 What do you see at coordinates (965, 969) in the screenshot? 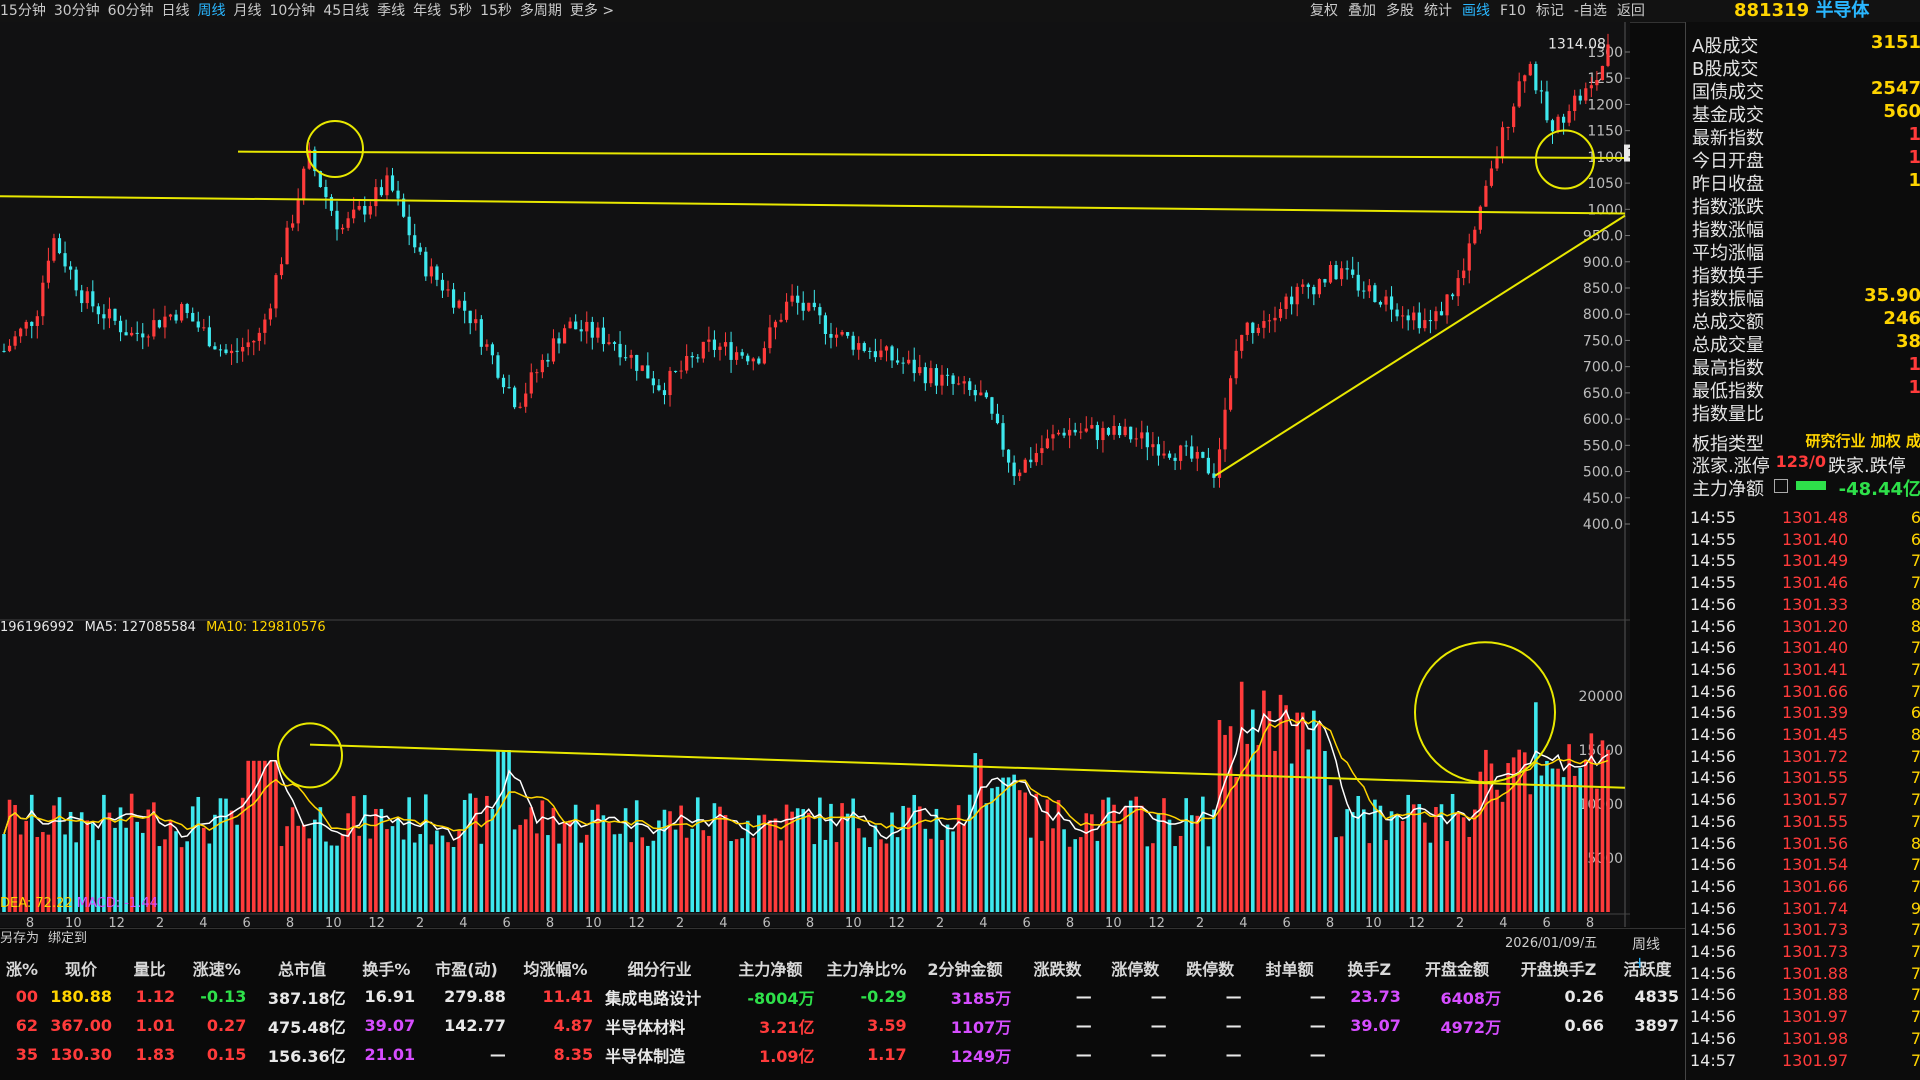
I see `column-header: 2分钟金额` at bounding box center [965, 969].